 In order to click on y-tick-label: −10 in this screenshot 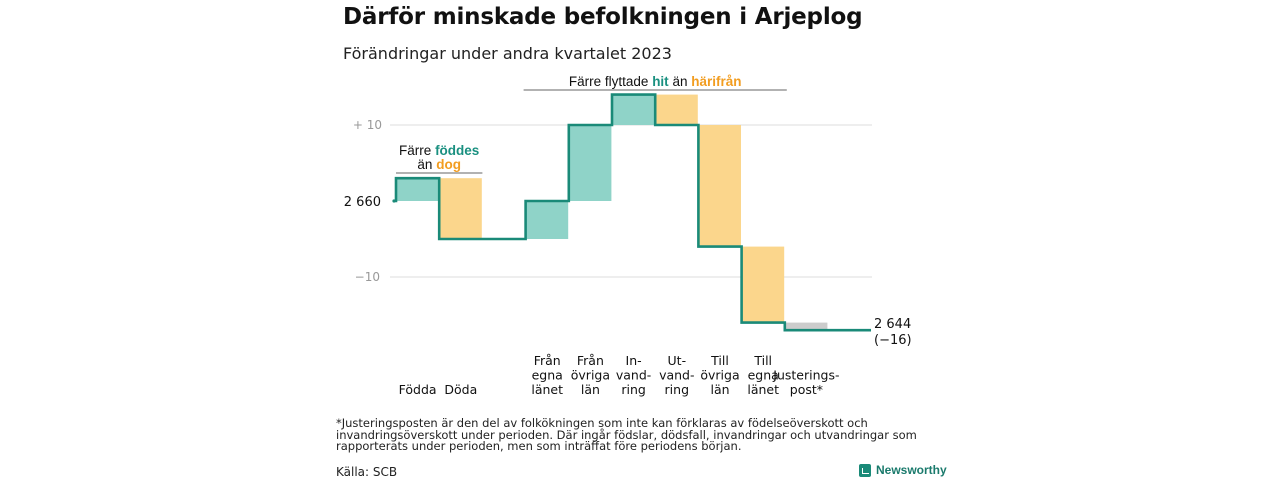, I will do `click(367, 277)`.